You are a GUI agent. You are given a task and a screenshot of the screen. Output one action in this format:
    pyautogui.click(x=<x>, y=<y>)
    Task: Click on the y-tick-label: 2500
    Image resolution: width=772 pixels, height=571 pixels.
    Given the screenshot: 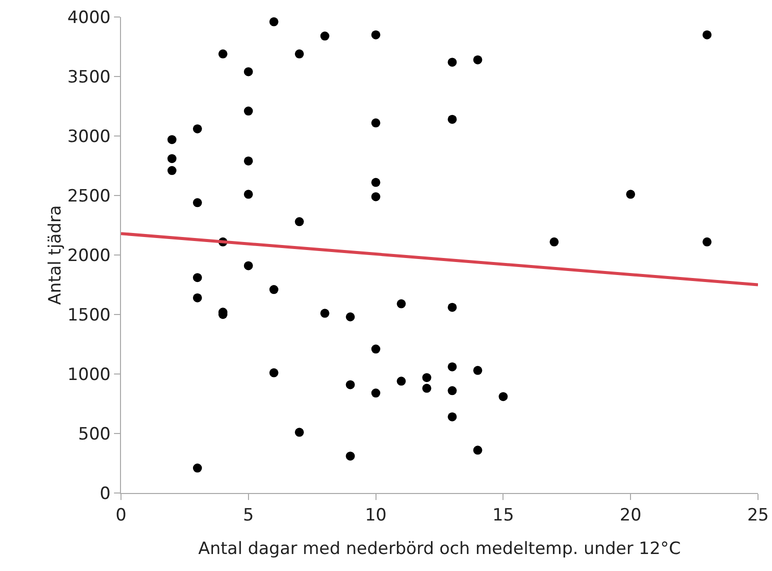 What is the action you would take?
    pyautogui.click(x=89, y=196)
    